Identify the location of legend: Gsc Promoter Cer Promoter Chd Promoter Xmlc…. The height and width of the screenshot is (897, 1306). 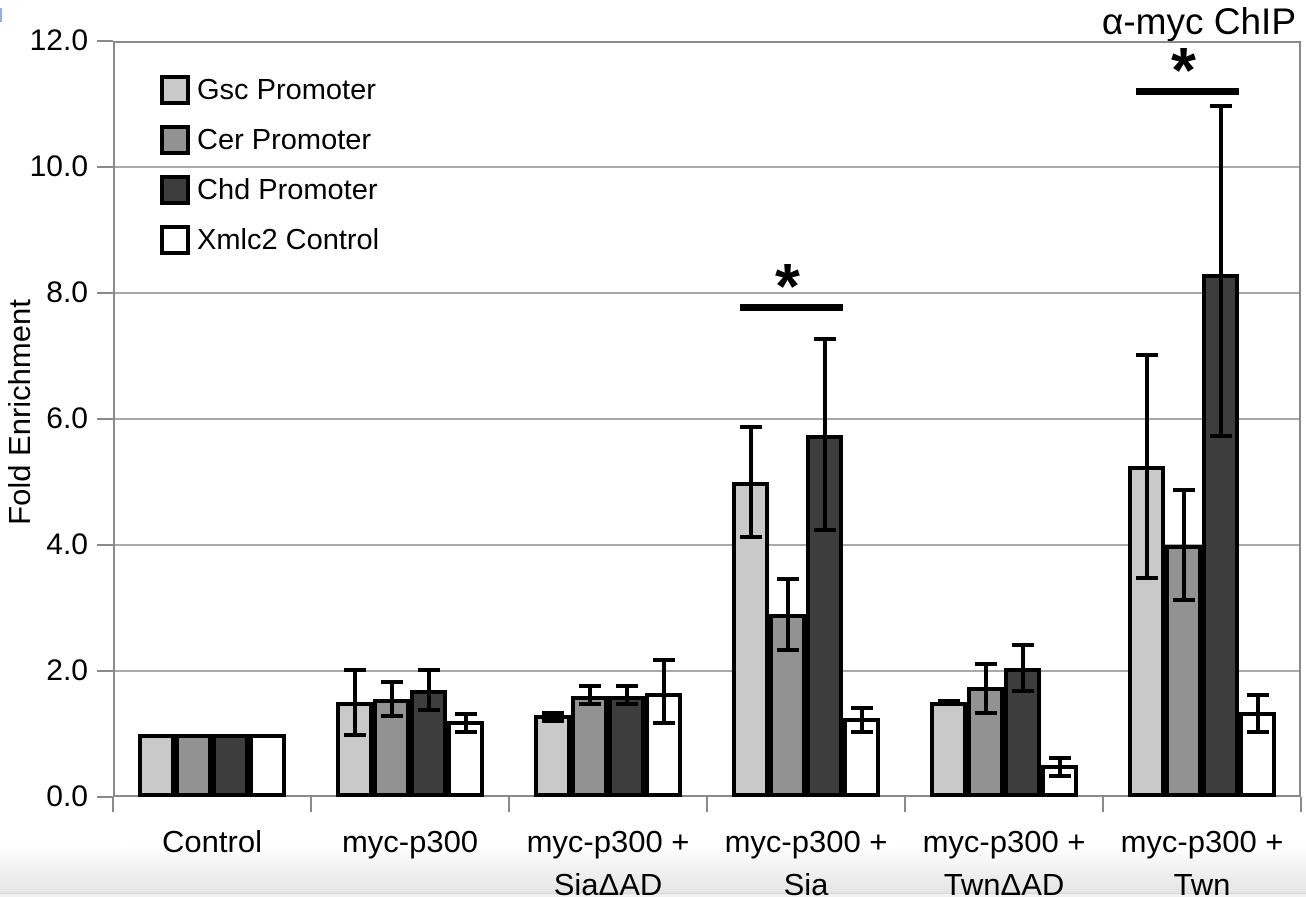
(269, 165).